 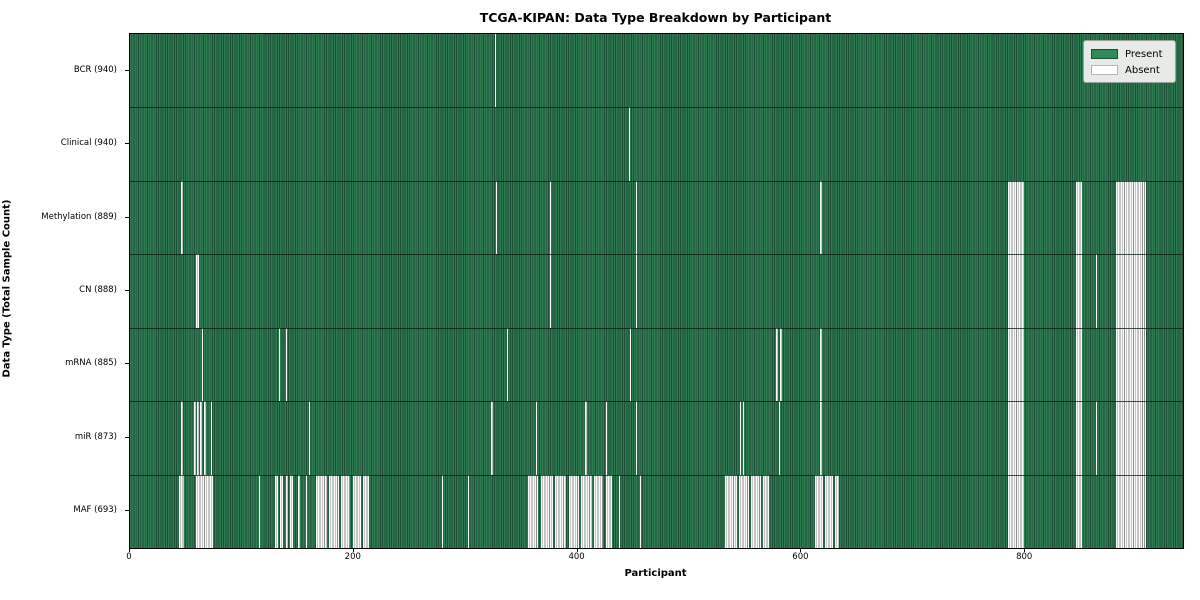 What do you see at coordinates (656, 217) in the screenshot?
I see `row-Methylation` at bounding box center [656, 217].